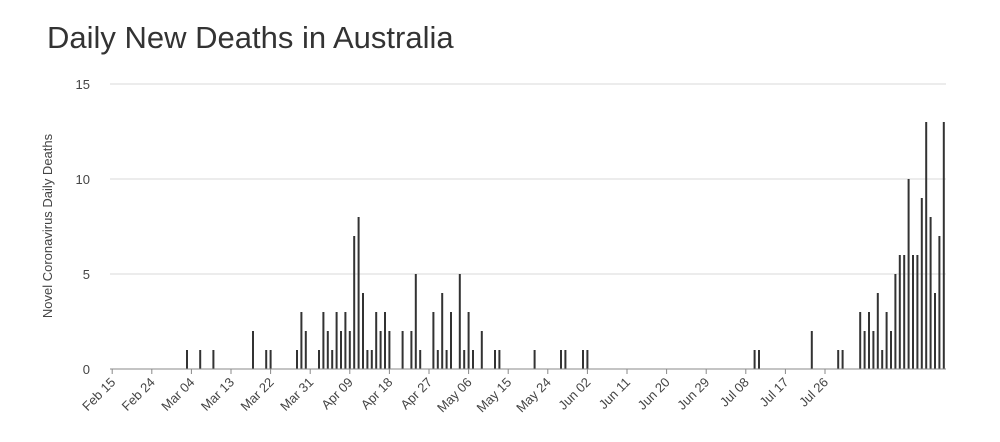 The width and height of the screenshot is (1000, 442). Describe the element at coordinates (615, 394) in the screenshot. I see `x-tick-label: Jun 11` at that location.